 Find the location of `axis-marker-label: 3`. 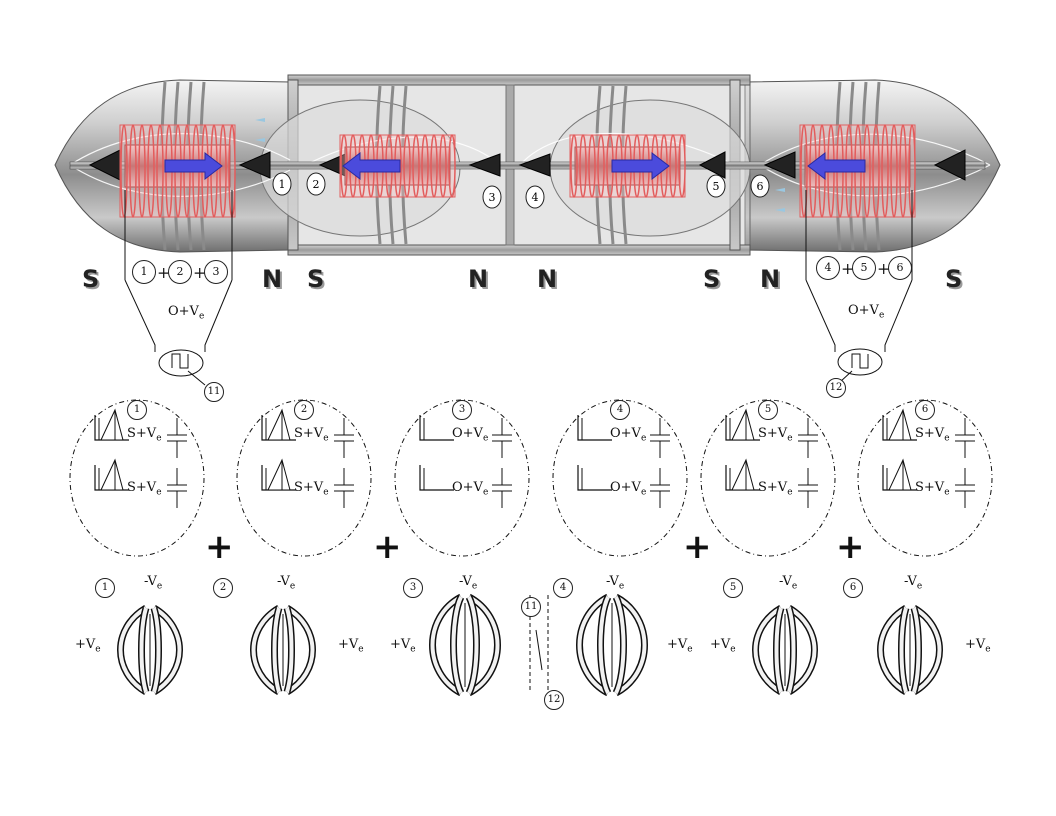

axis-marker-label: 3 is located at coordinates (492, 197).